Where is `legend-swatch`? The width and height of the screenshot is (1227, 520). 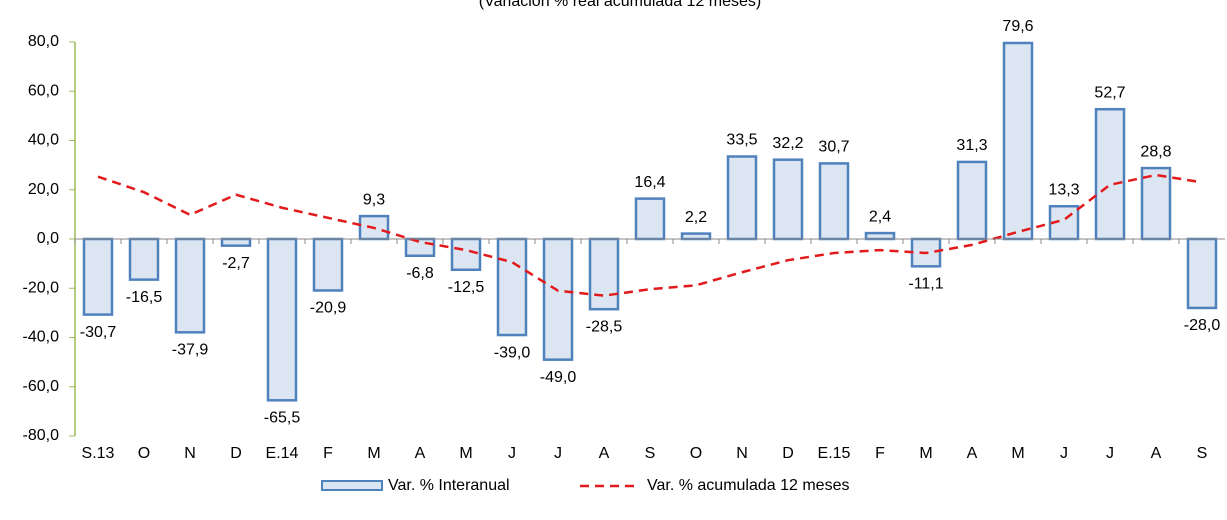 legend-swatch is located at coordinates (352, 485).